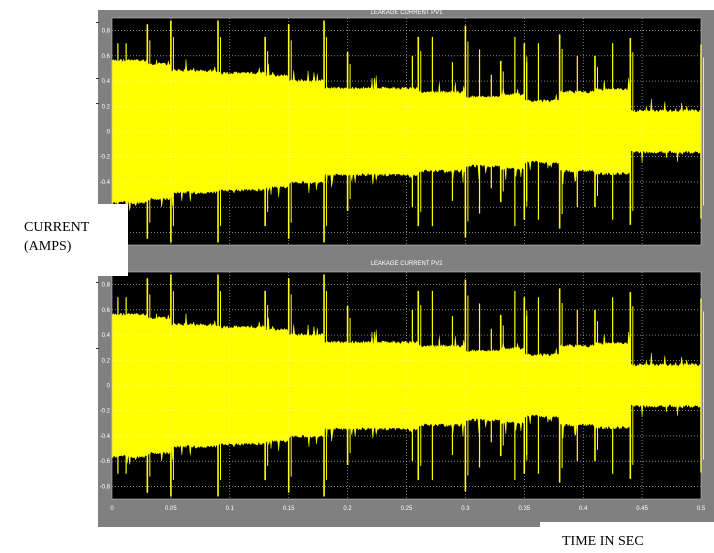 The image size is (714, 553). What do you see at coordinates (603, 541) in the screenshot?
I see `x-axis-label: TIME IN SEC` at bounding box center [603, 541].